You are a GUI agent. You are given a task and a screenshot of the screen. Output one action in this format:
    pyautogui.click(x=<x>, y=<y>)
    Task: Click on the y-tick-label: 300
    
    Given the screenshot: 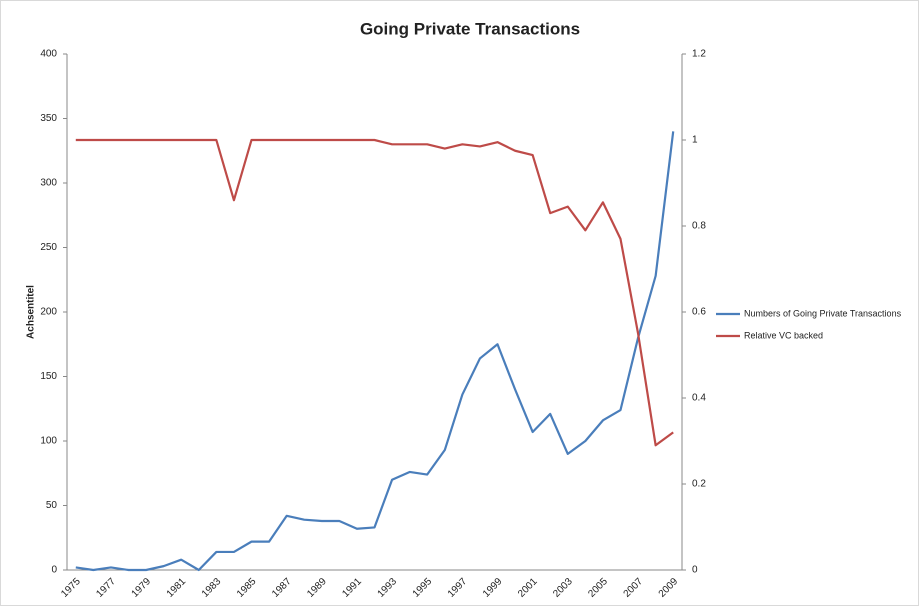 What is the action you would take?
    pyautogui.click(x=48, y=183)
    